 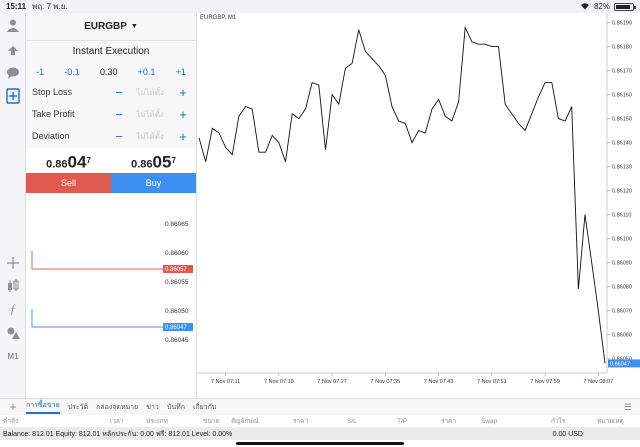 I want to click on take-profit-row: Take Profit − ไม่ได้ตั้ง +, so click(x=111, y=114).